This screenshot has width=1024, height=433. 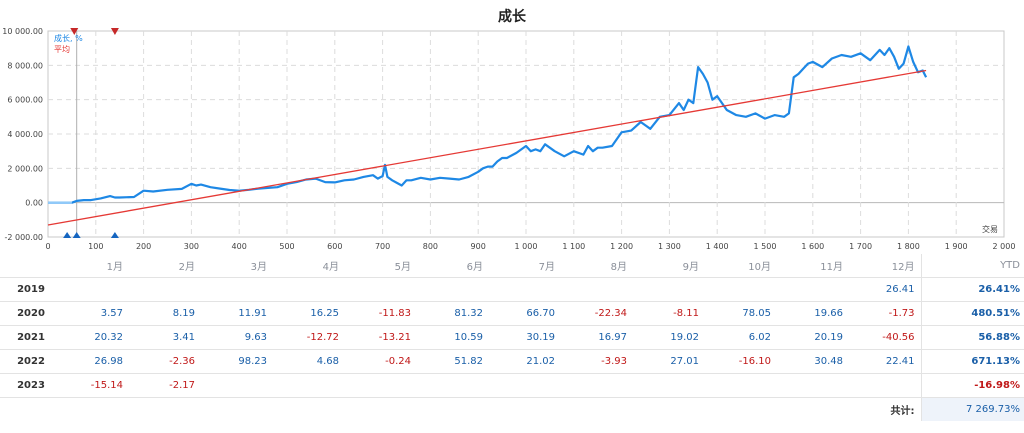 What do you see at coordinates (669, 337) in the screenshot?
I see `month-value-cell: 19.02` at bounding box center [669, 337].